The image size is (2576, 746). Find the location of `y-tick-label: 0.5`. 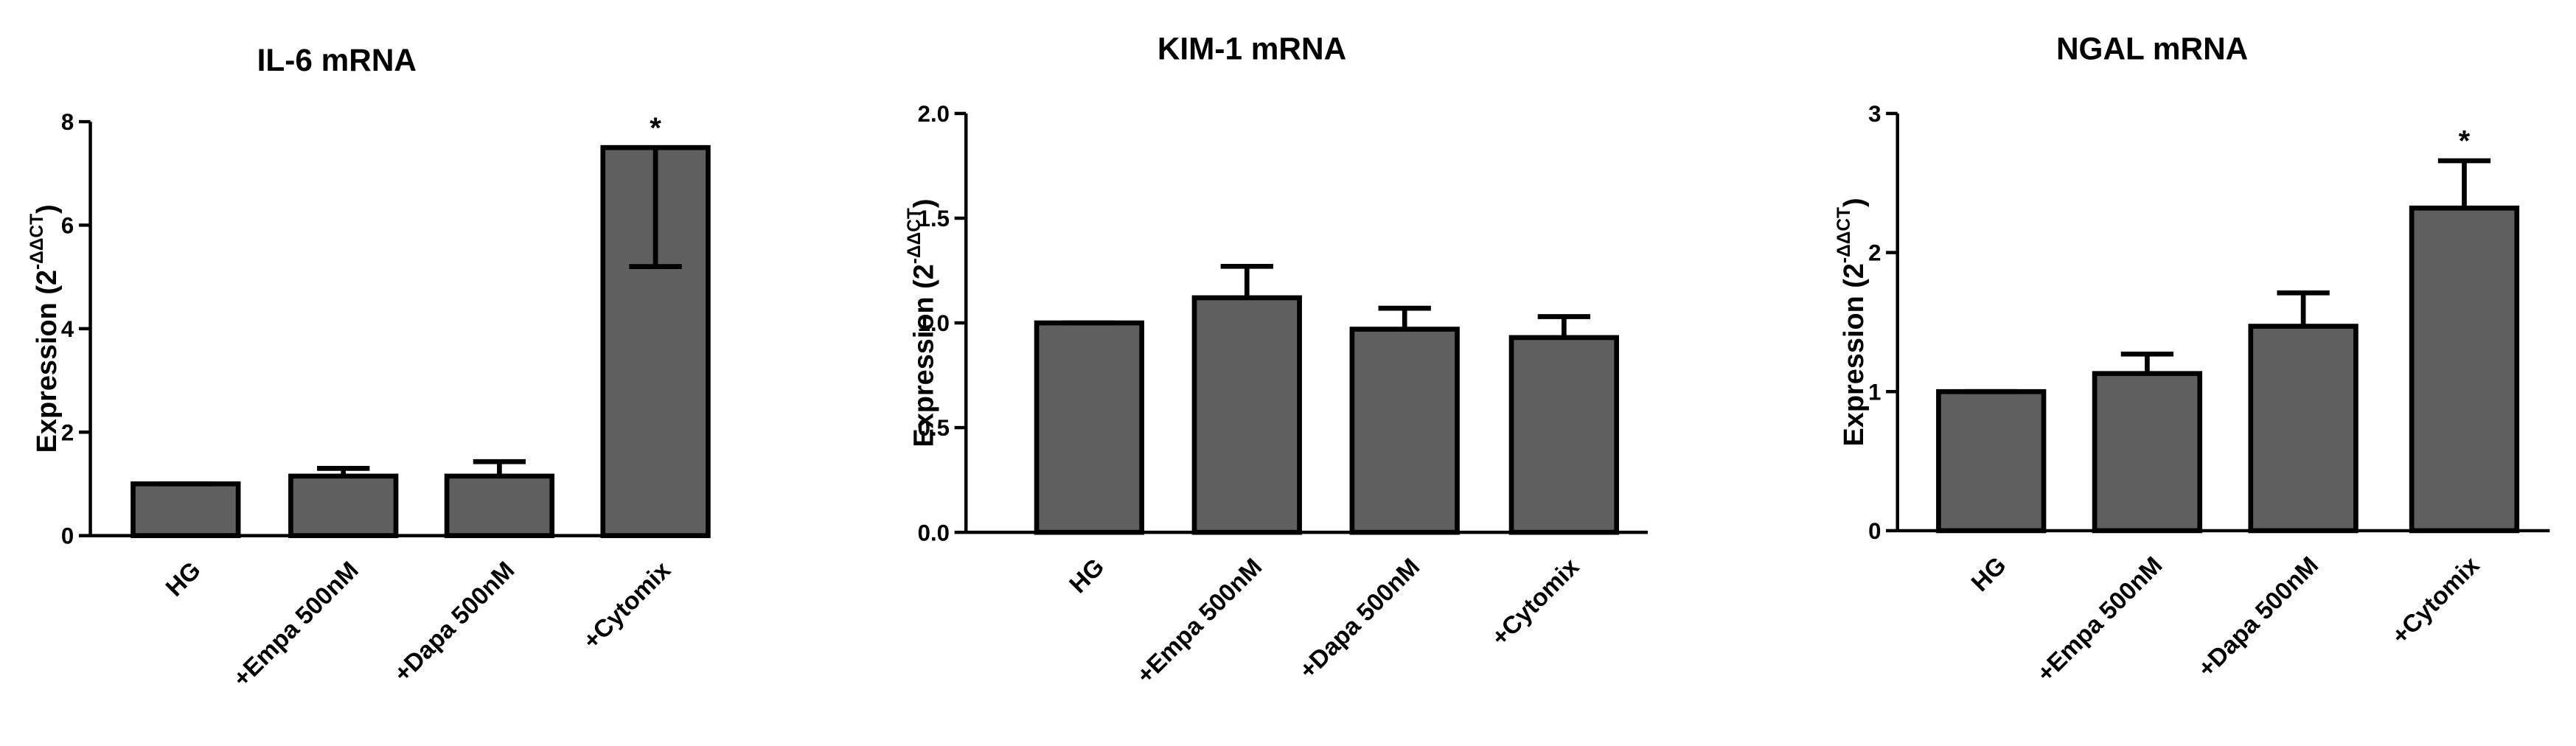

y-tick-label: 0.5 is located at coordinates (934, 428).